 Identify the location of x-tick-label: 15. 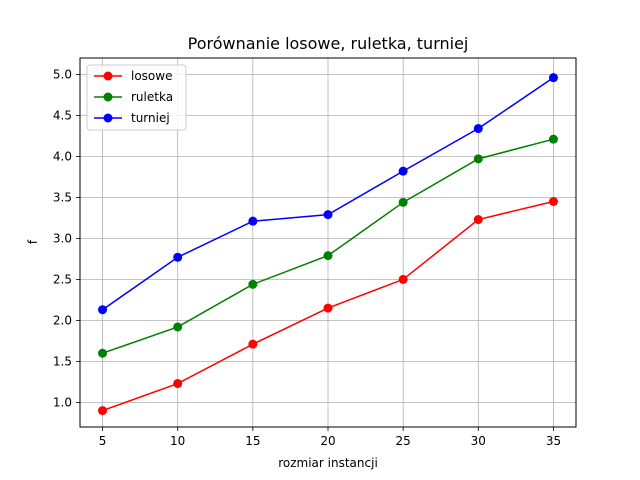
(252, 441).